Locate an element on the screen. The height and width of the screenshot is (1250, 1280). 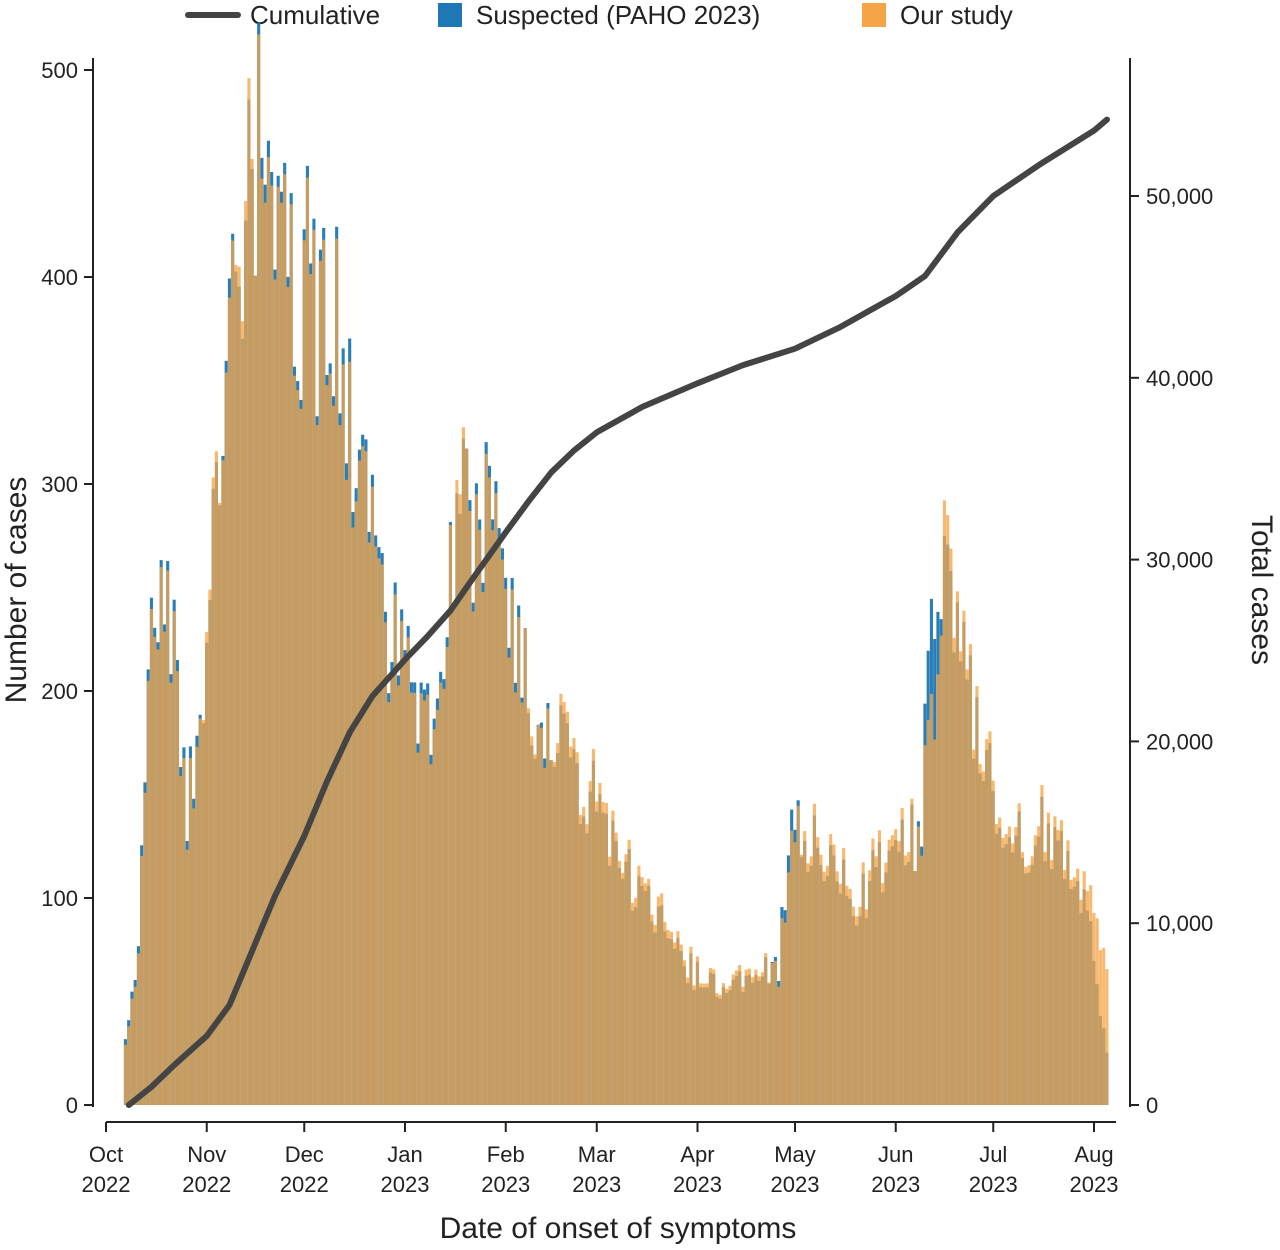
y-tick-label: 400 is located at coordinates (59, 277).